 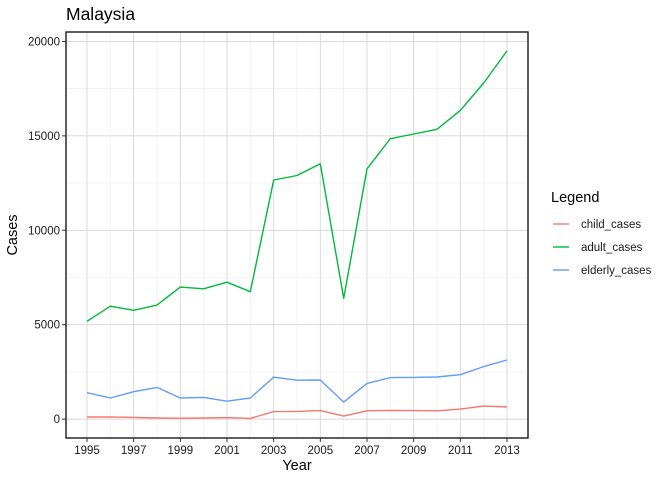 What do you see at coordinates (296, 466) in the screenshot?
I see `x-axis-title: Year` at bounding box center [296, 466].